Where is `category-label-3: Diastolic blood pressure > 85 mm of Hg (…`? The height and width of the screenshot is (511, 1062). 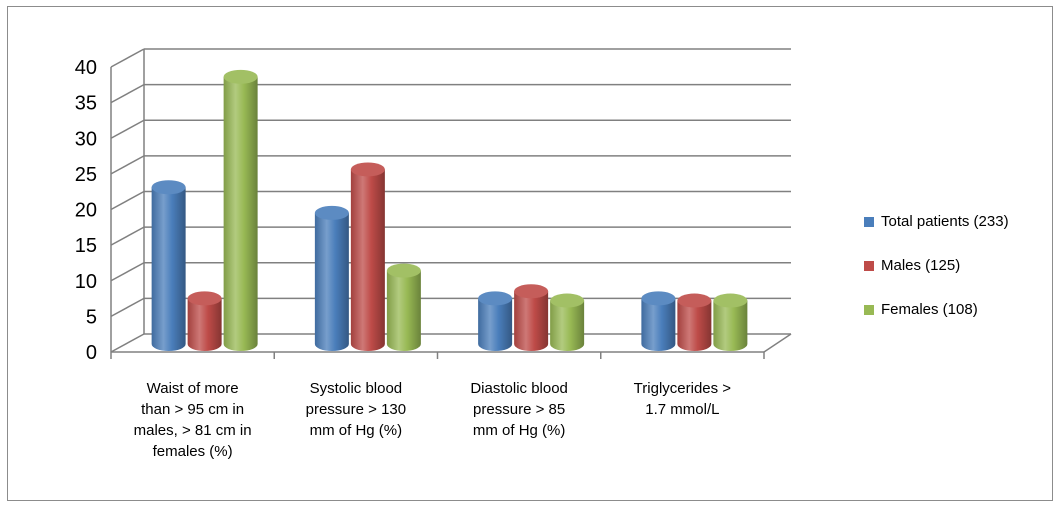 category-label-3: Diastolic blood pressure > 85 mm of Hg (… is located at coordinates (519, 409).